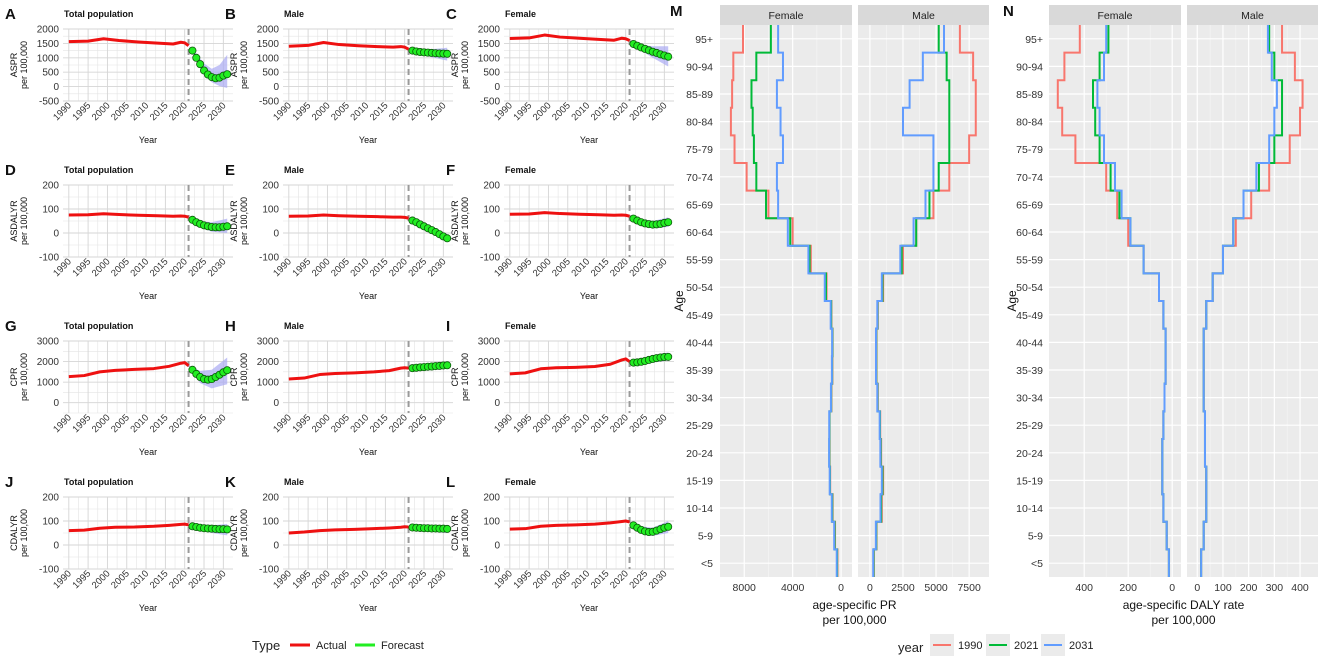  What do you see at coordinates (239, 221) in the screenshot?
I see `y-axis-label: ASDALYRper 100,000` at bounding box center [239, 221].